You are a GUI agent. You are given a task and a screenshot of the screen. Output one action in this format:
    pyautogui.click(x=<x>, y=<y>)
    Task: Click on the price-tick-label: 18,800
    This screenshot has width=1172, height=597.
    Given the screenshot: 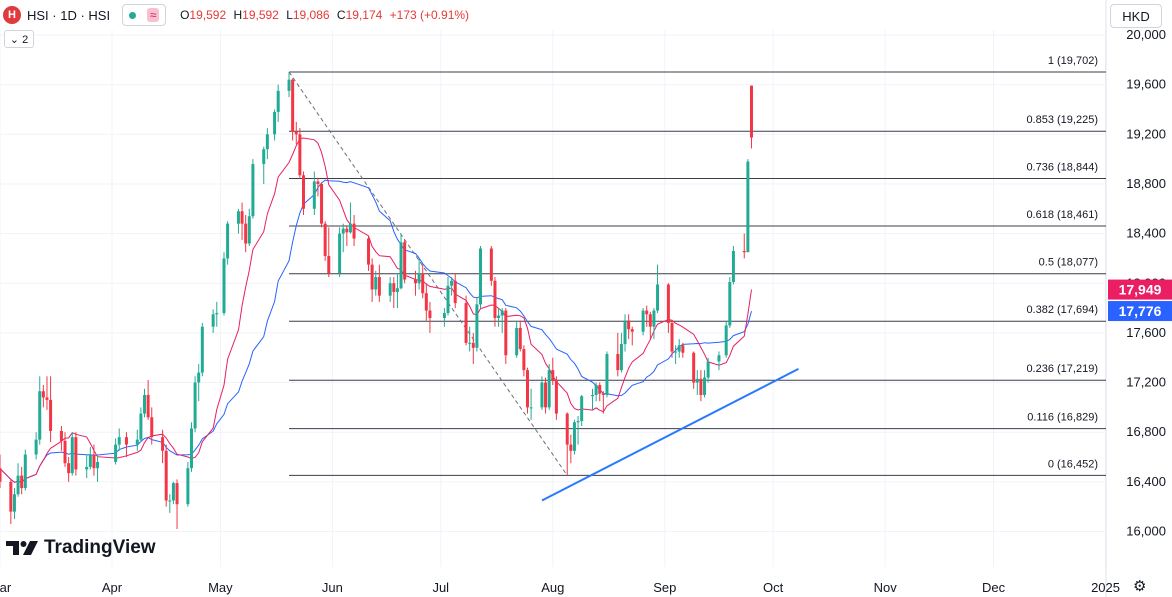 What is the action you would take?
    pyautogui.click(x=1146, y=183)
    